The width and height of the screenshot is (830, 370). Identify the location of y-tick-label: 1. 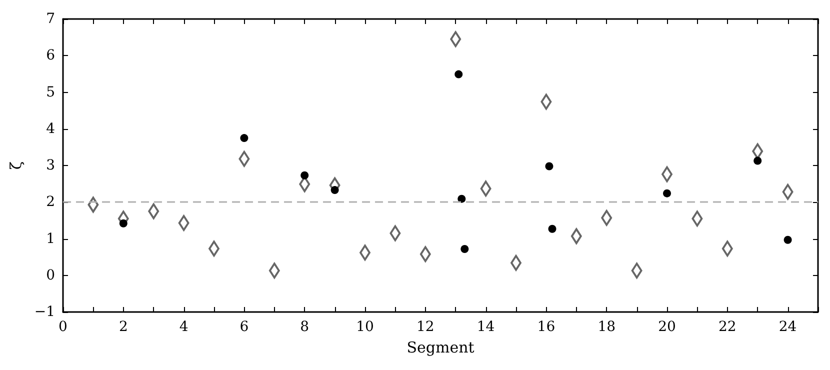
(50, 238).